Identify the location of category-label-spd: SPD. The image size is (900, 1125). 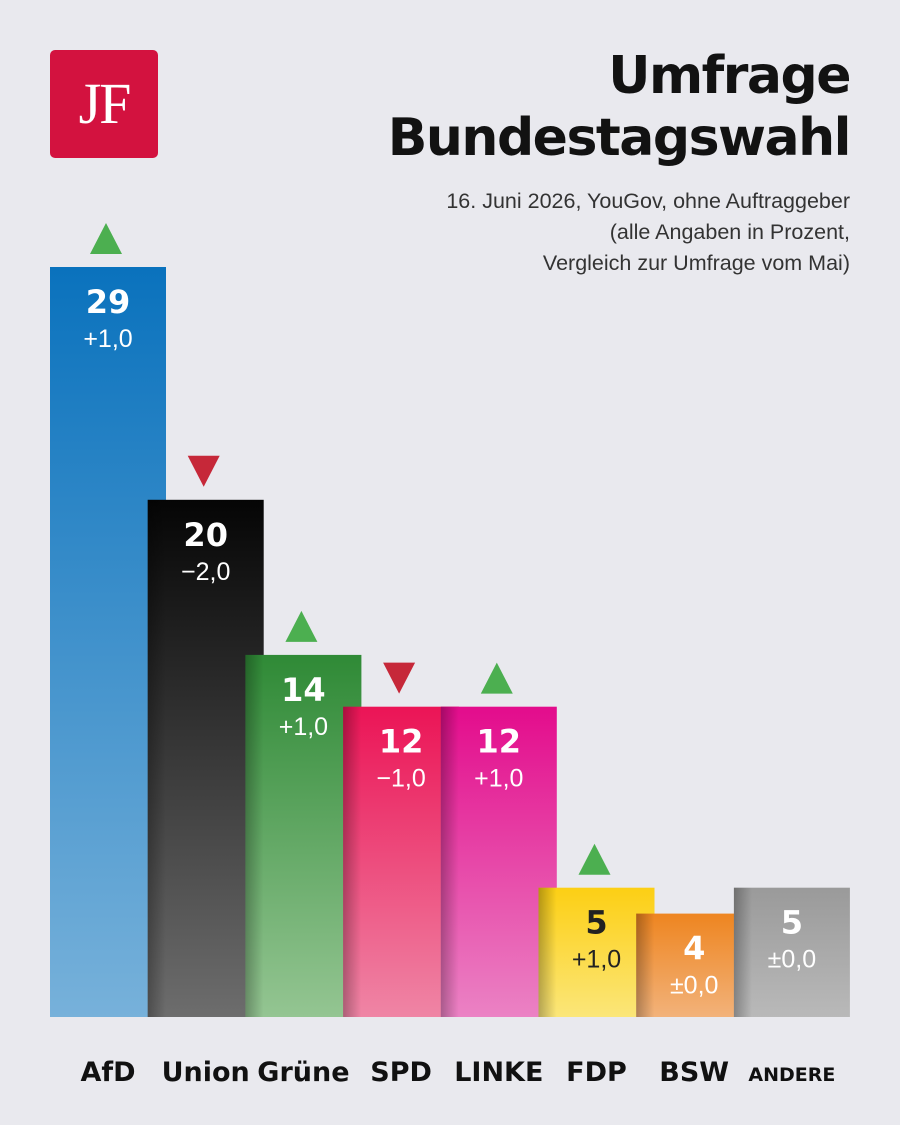
(401, 1072).